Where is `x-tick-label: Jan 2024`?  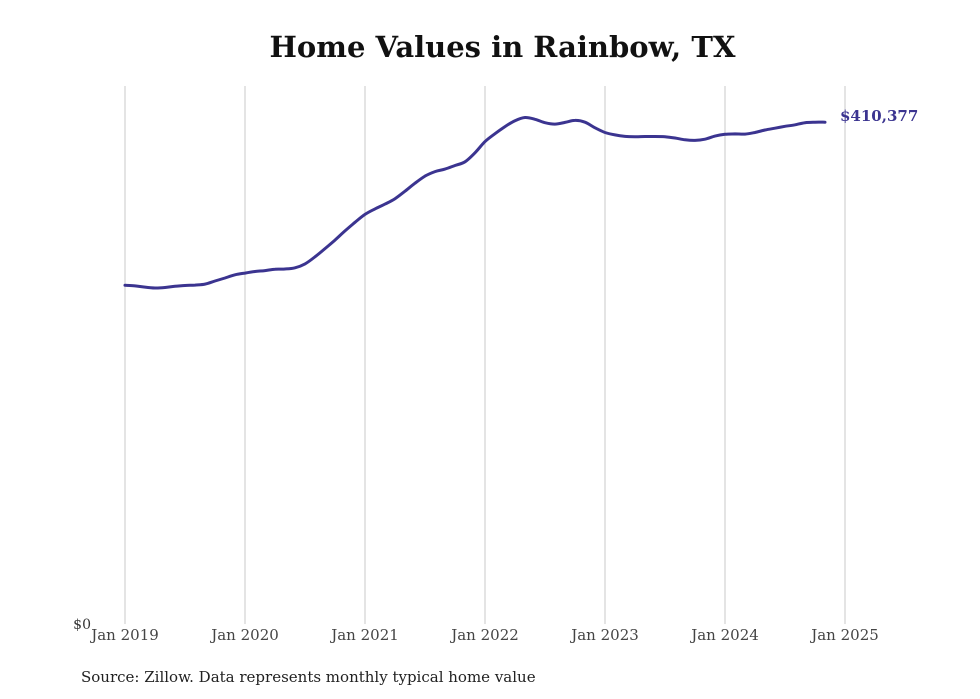 x-tick-label: Jan 2024 is located at coordinates (724, 635).